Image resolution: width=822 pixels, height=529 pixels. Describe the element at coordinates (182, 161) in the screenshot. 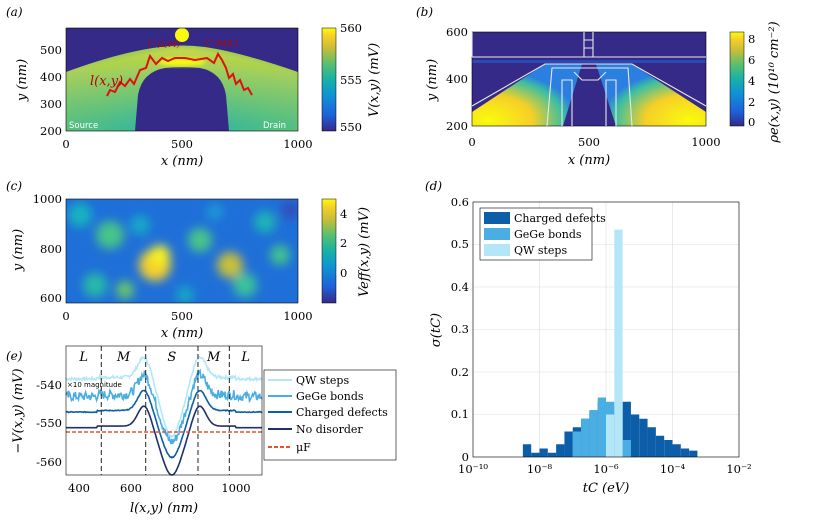

I see `panel-a-xlabel: x (nm)` at that location.